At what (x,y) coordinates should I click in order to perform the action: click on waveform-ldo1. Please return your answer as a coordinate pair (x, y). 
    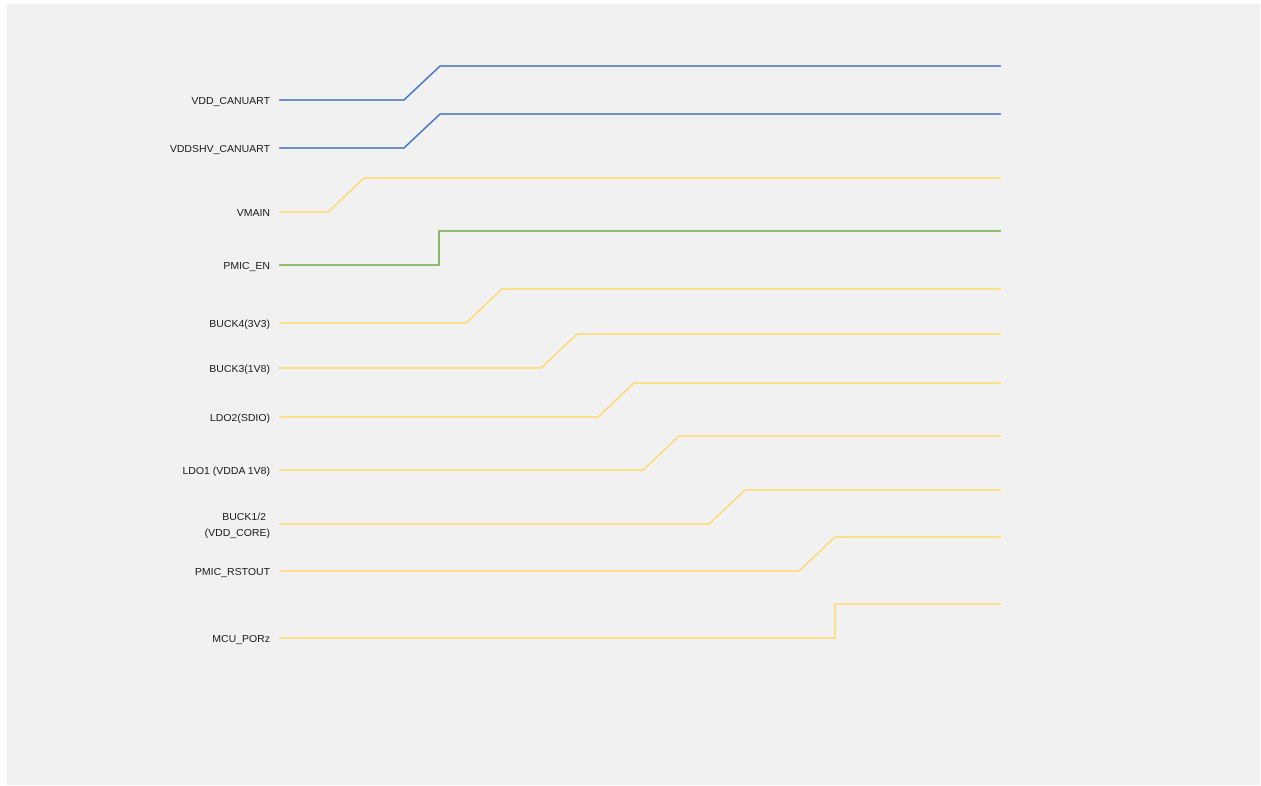
    Looking at the image, I should click on (640, 453).